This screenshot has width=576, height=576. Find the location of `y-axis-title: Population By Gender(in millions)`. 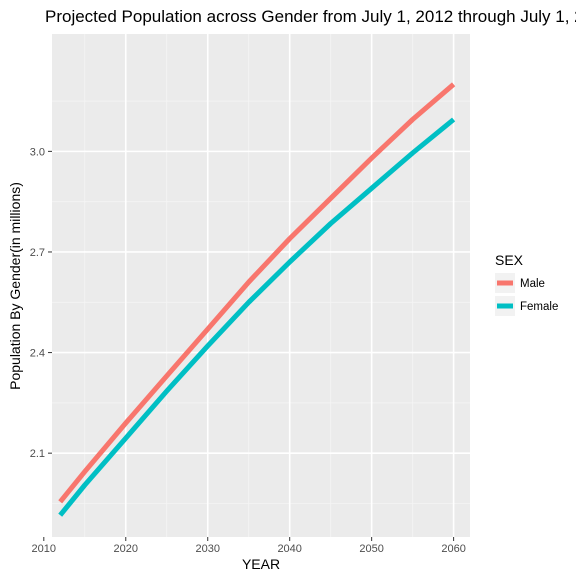

y-axis-title: Population By Gender(in millions) is located at coordinates (15, 286).